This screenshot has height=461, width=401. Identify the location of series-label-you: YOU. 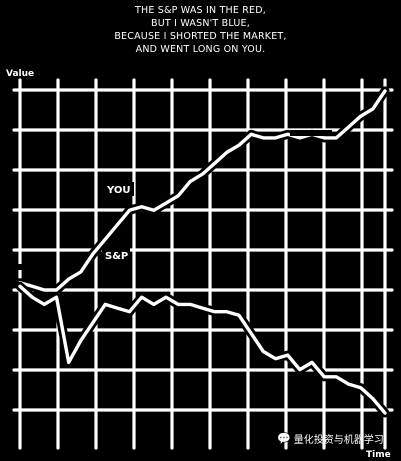
(118, 190).